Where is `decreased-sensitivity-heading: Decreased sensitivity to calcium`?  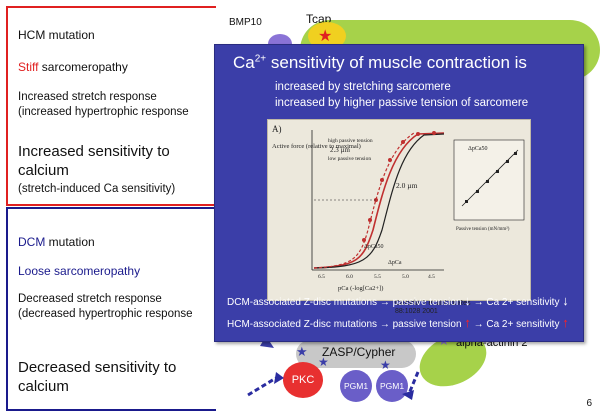 decreased-sensitivity-heading: Decreased sensitivity to calcium is located at coordinates (97, 377).